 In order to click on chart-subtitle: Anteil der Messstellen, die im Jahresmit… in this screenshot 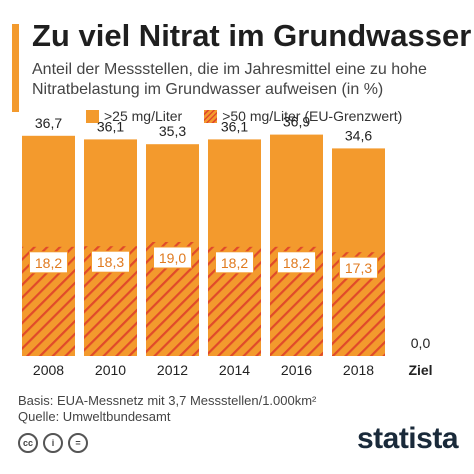, I will do `click(229, 79)`.